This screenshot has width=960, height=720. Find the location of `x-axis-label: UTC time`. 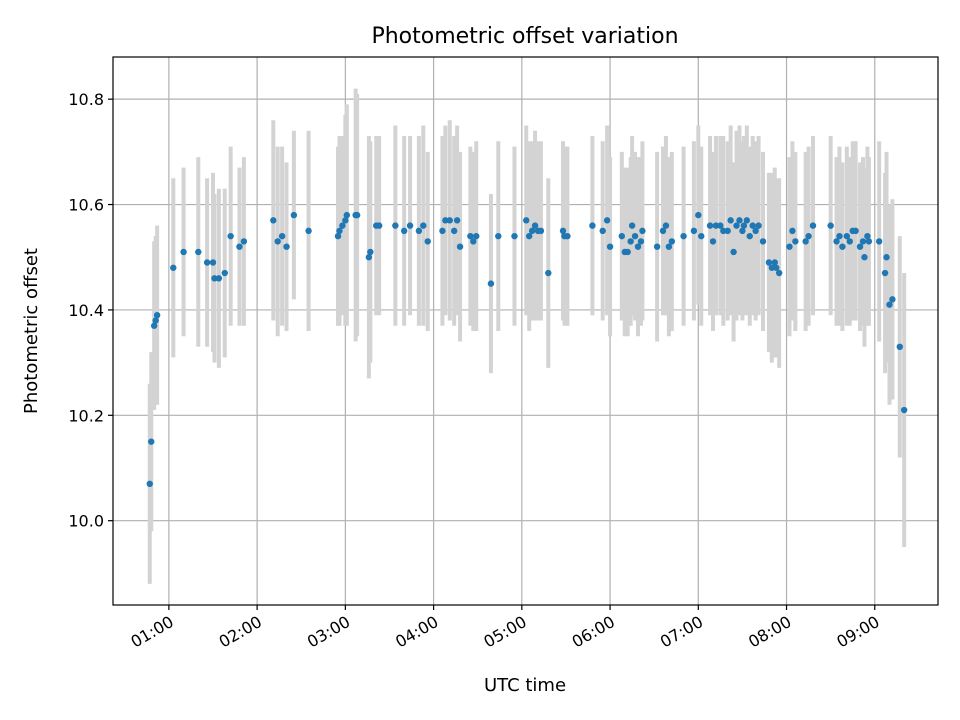

x-axis-label: UTC time is located at coordinates (525, 685).